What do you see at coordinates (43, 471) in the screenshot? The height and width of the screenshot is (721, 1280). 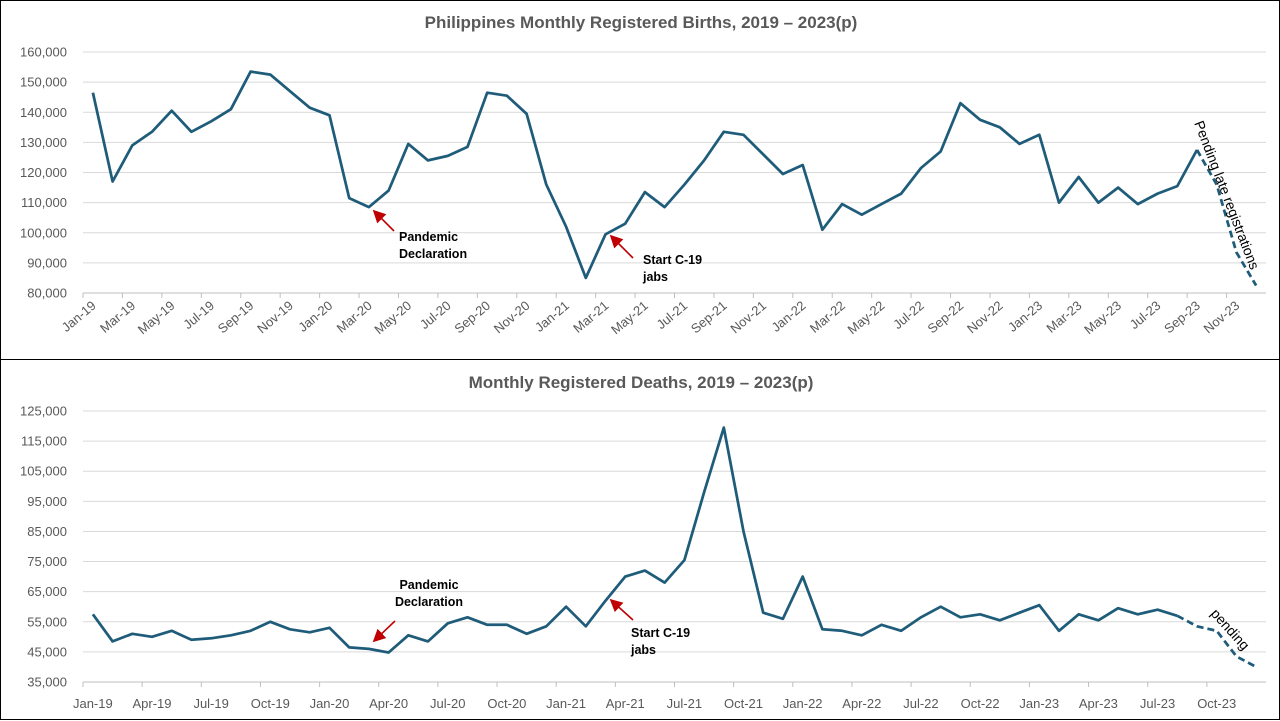 I see `deaths-y-tick-label: 105,000` at bounding box center [43, 471].